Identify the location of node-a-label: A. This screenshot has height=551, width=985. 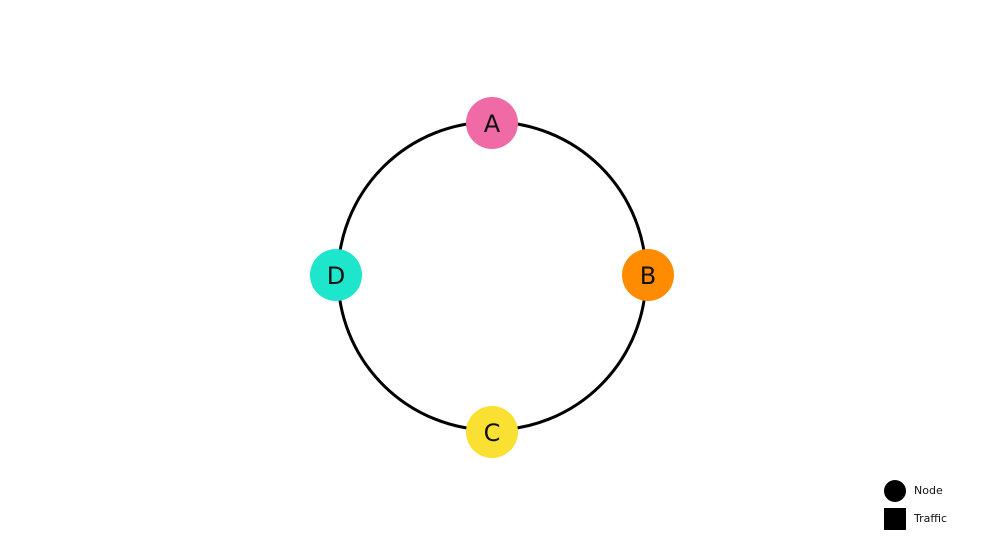
(492, 124).